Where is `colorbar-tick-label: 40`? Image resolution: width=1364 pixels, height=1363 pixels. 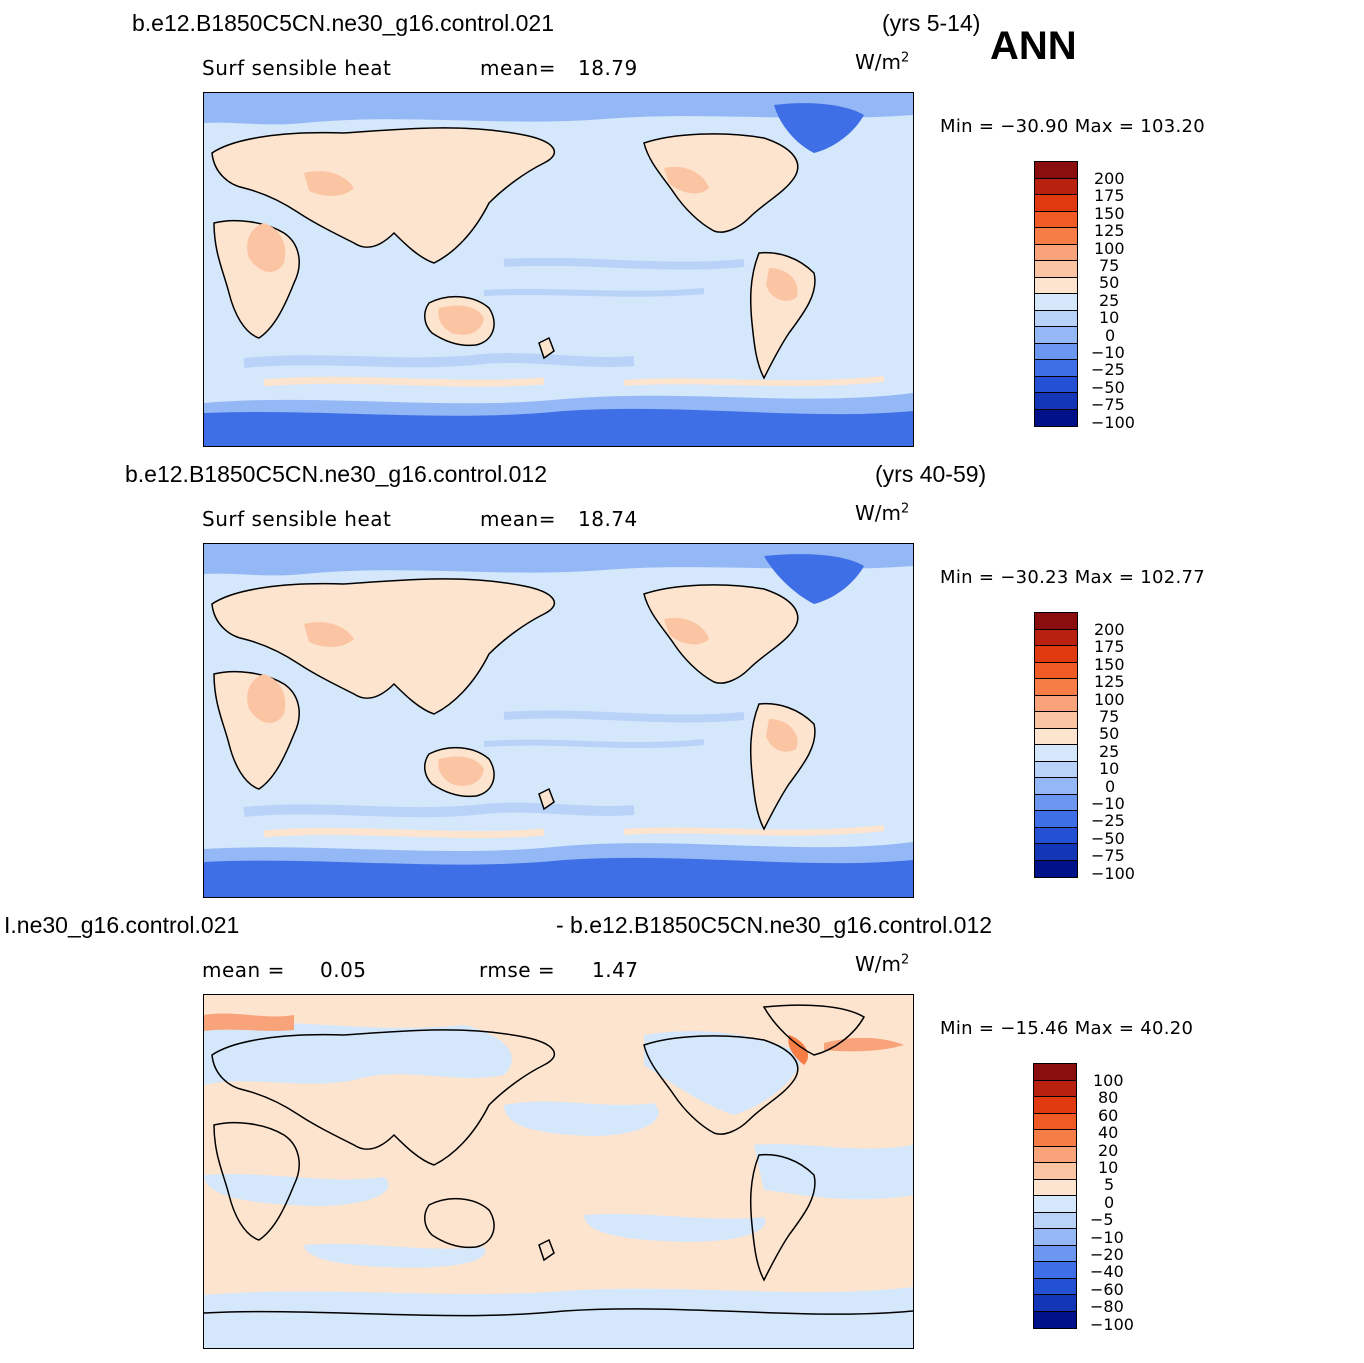 colorbar-tick-label: 40 is located at coordinates (1108, 1133).